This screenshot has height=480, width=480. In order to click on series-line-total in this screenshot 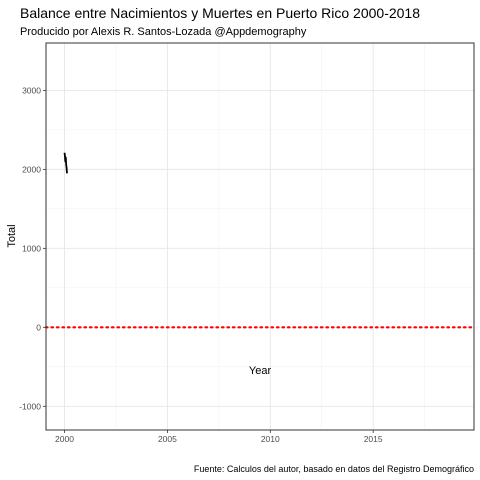, I will do `click(65, 163)`.